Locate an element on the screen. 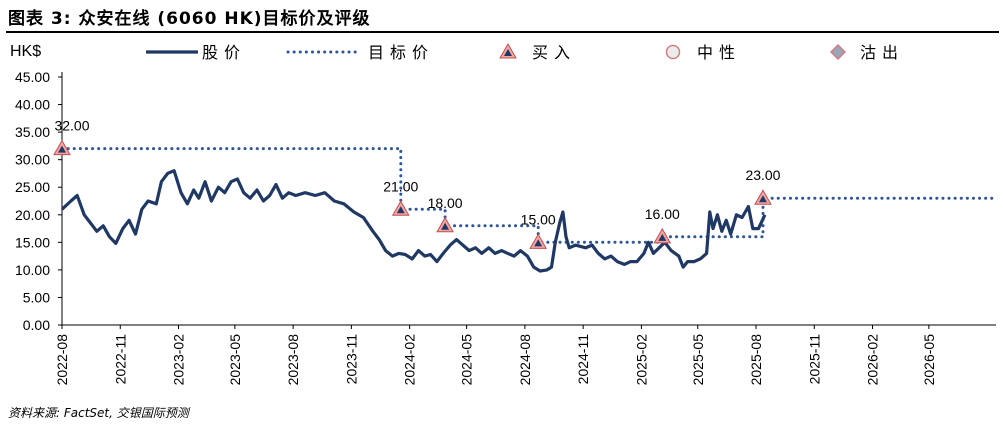 This screenshot has height=425, width=1003. x-tick-label: 2022-11 is located at coordinates (120, 359).